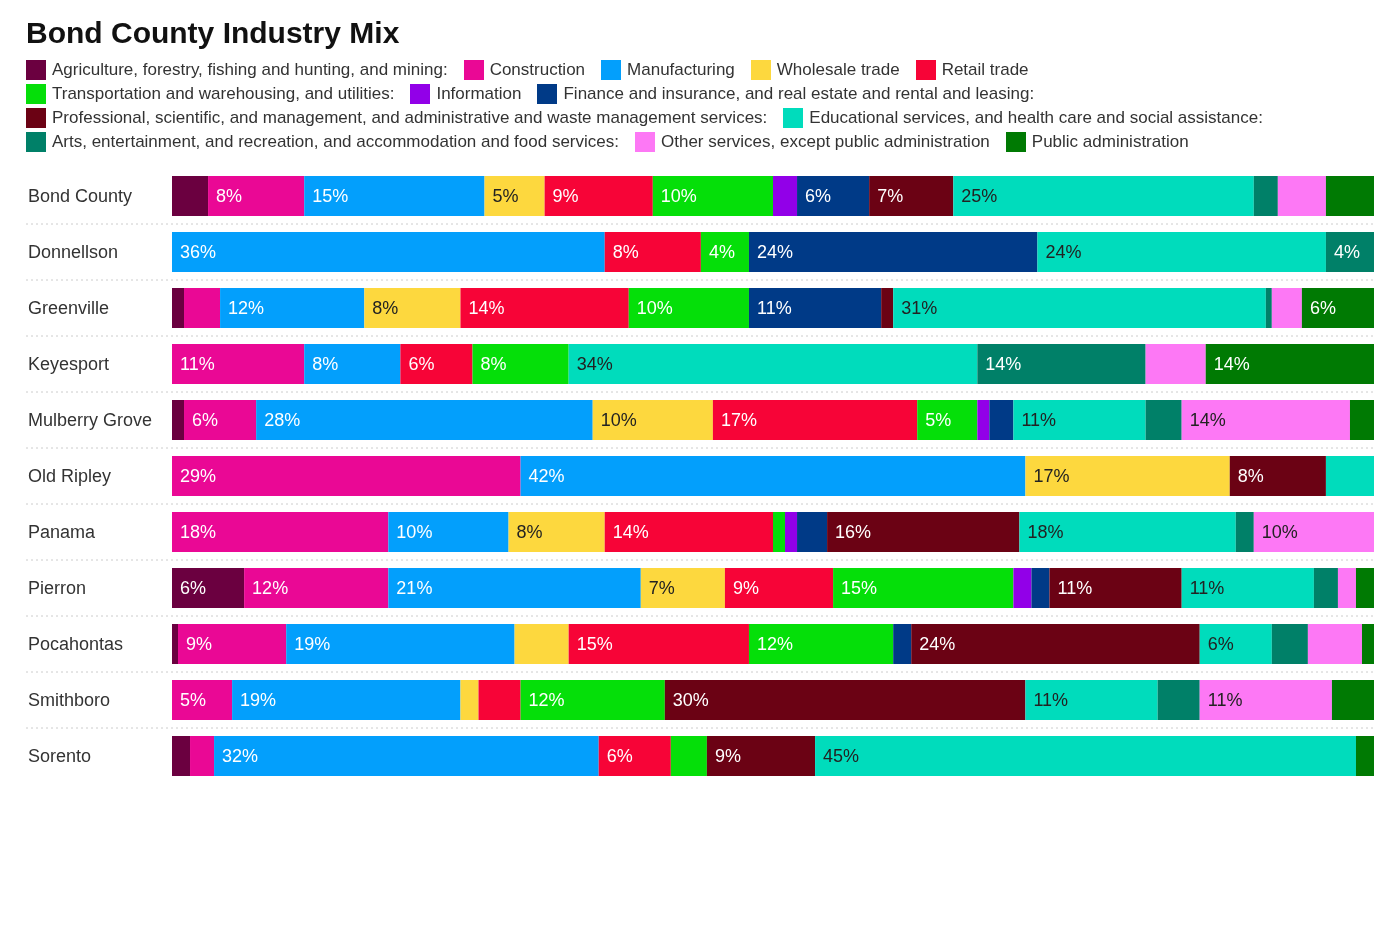  Describe the element at coordinates (890, 196) in the screenshot. I see `data-label: 7%` at that location.